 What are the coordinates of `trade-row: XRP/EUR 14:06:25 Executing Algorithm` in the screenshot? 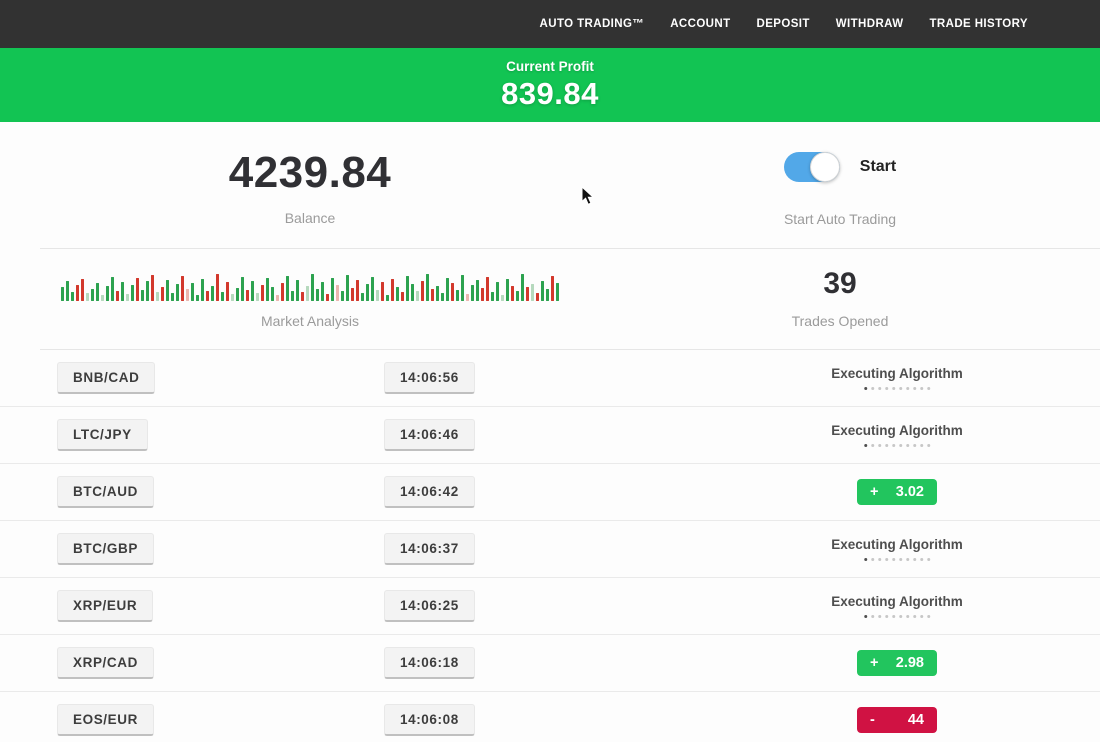 It's located at (550, 606).